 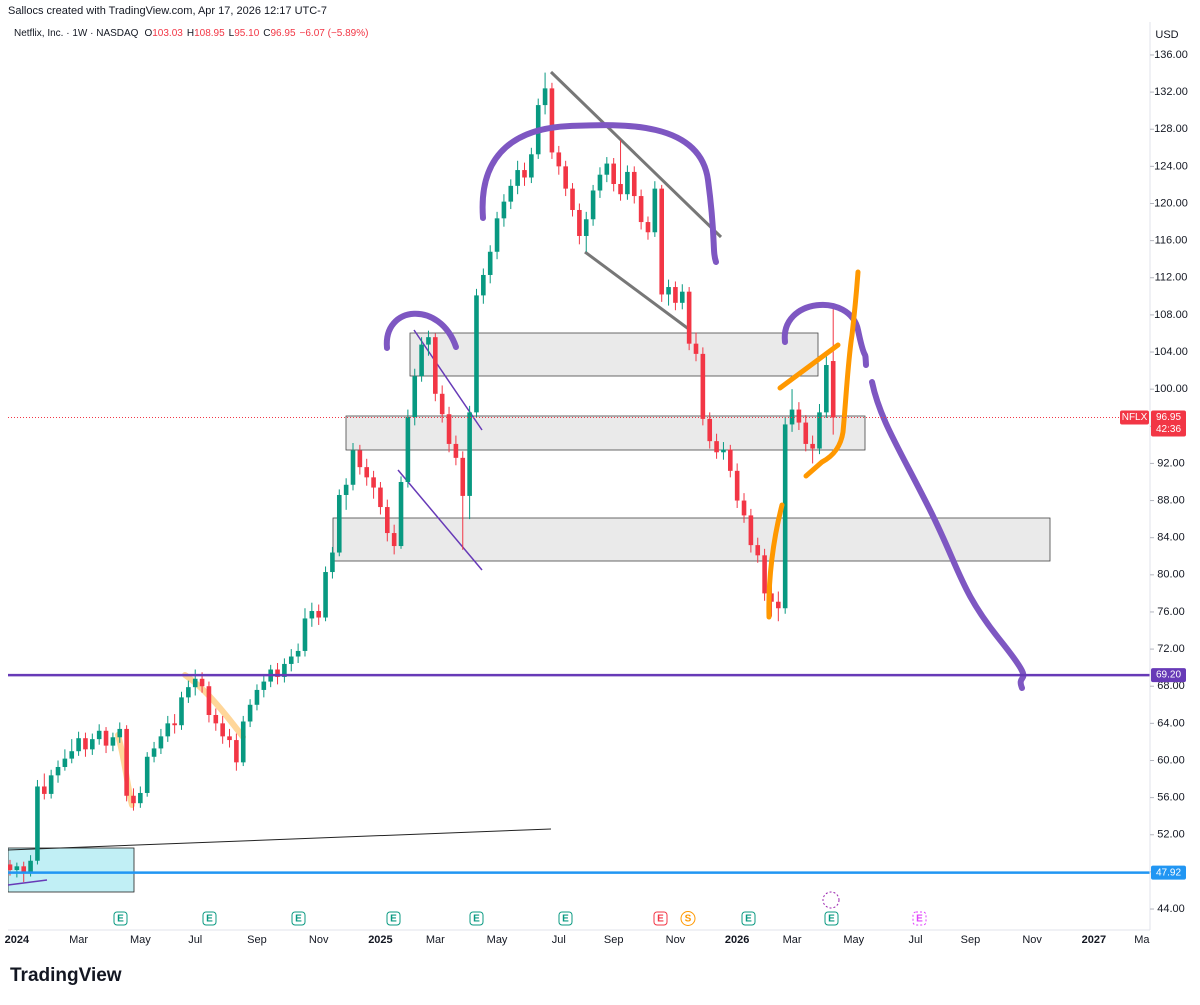 What do you see at coordinates (1171, 760) in the screenshot?
I see `y-tick-label: 60.00` at bounding box center [1171, 760].